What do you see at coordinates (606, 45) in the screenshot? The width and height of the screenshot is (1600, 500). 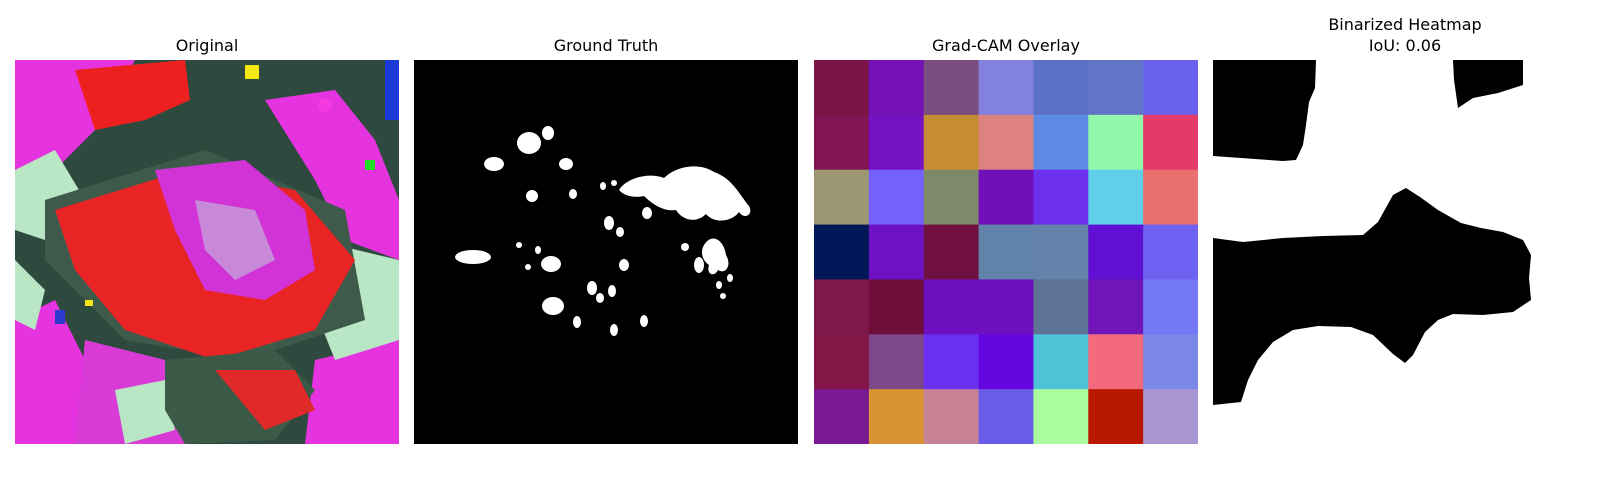 I see `ground-truth-title: Ground Truth` at bounding box center [606, 45].